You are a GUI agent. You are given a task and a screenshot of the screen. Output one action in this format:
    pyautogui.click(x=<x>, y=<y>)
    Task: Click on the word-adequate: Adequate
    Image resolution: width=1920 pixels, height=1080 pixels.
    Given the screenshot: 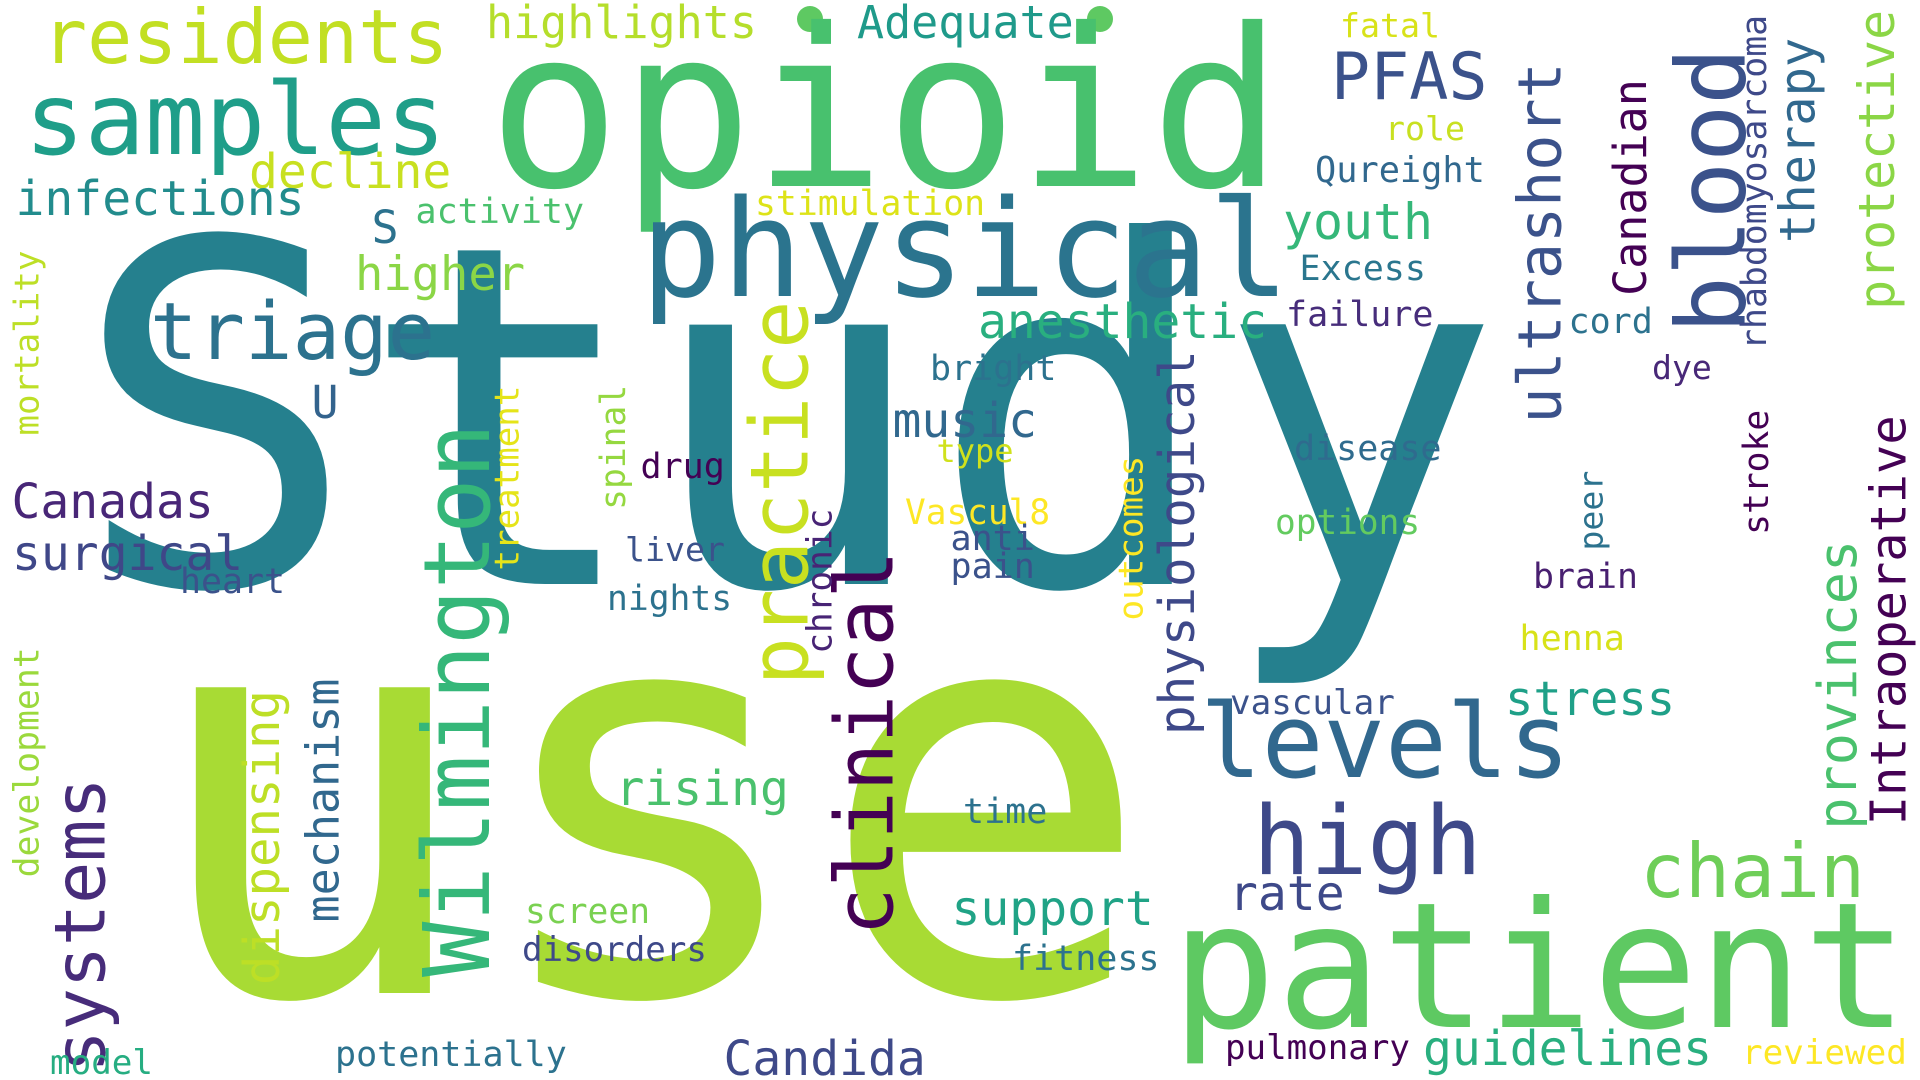 What is the action you would take?
    pyautogui.click(x=965, y=24)
    